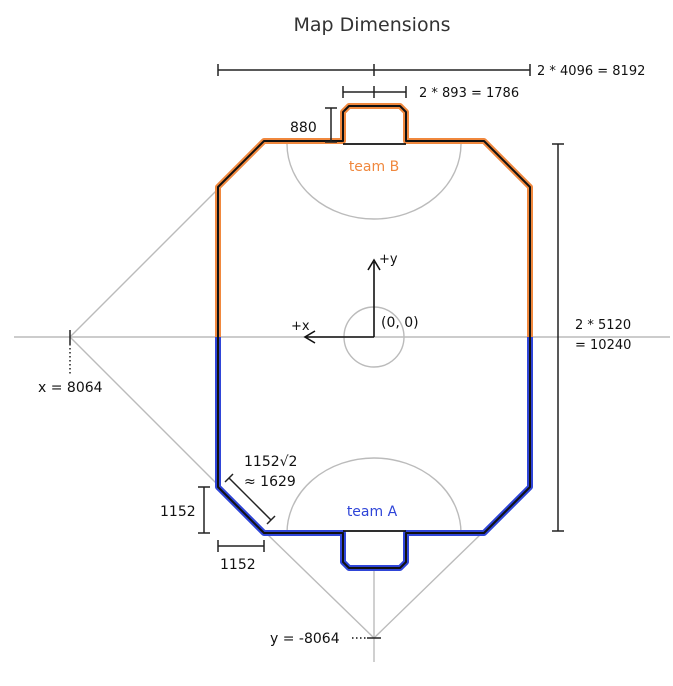 This screenshot has width=673, height=686. Describe the element at coordinates (270, 482) in the screenshot. I see `diagonal-label-line2: ≈ 1629` at that location.